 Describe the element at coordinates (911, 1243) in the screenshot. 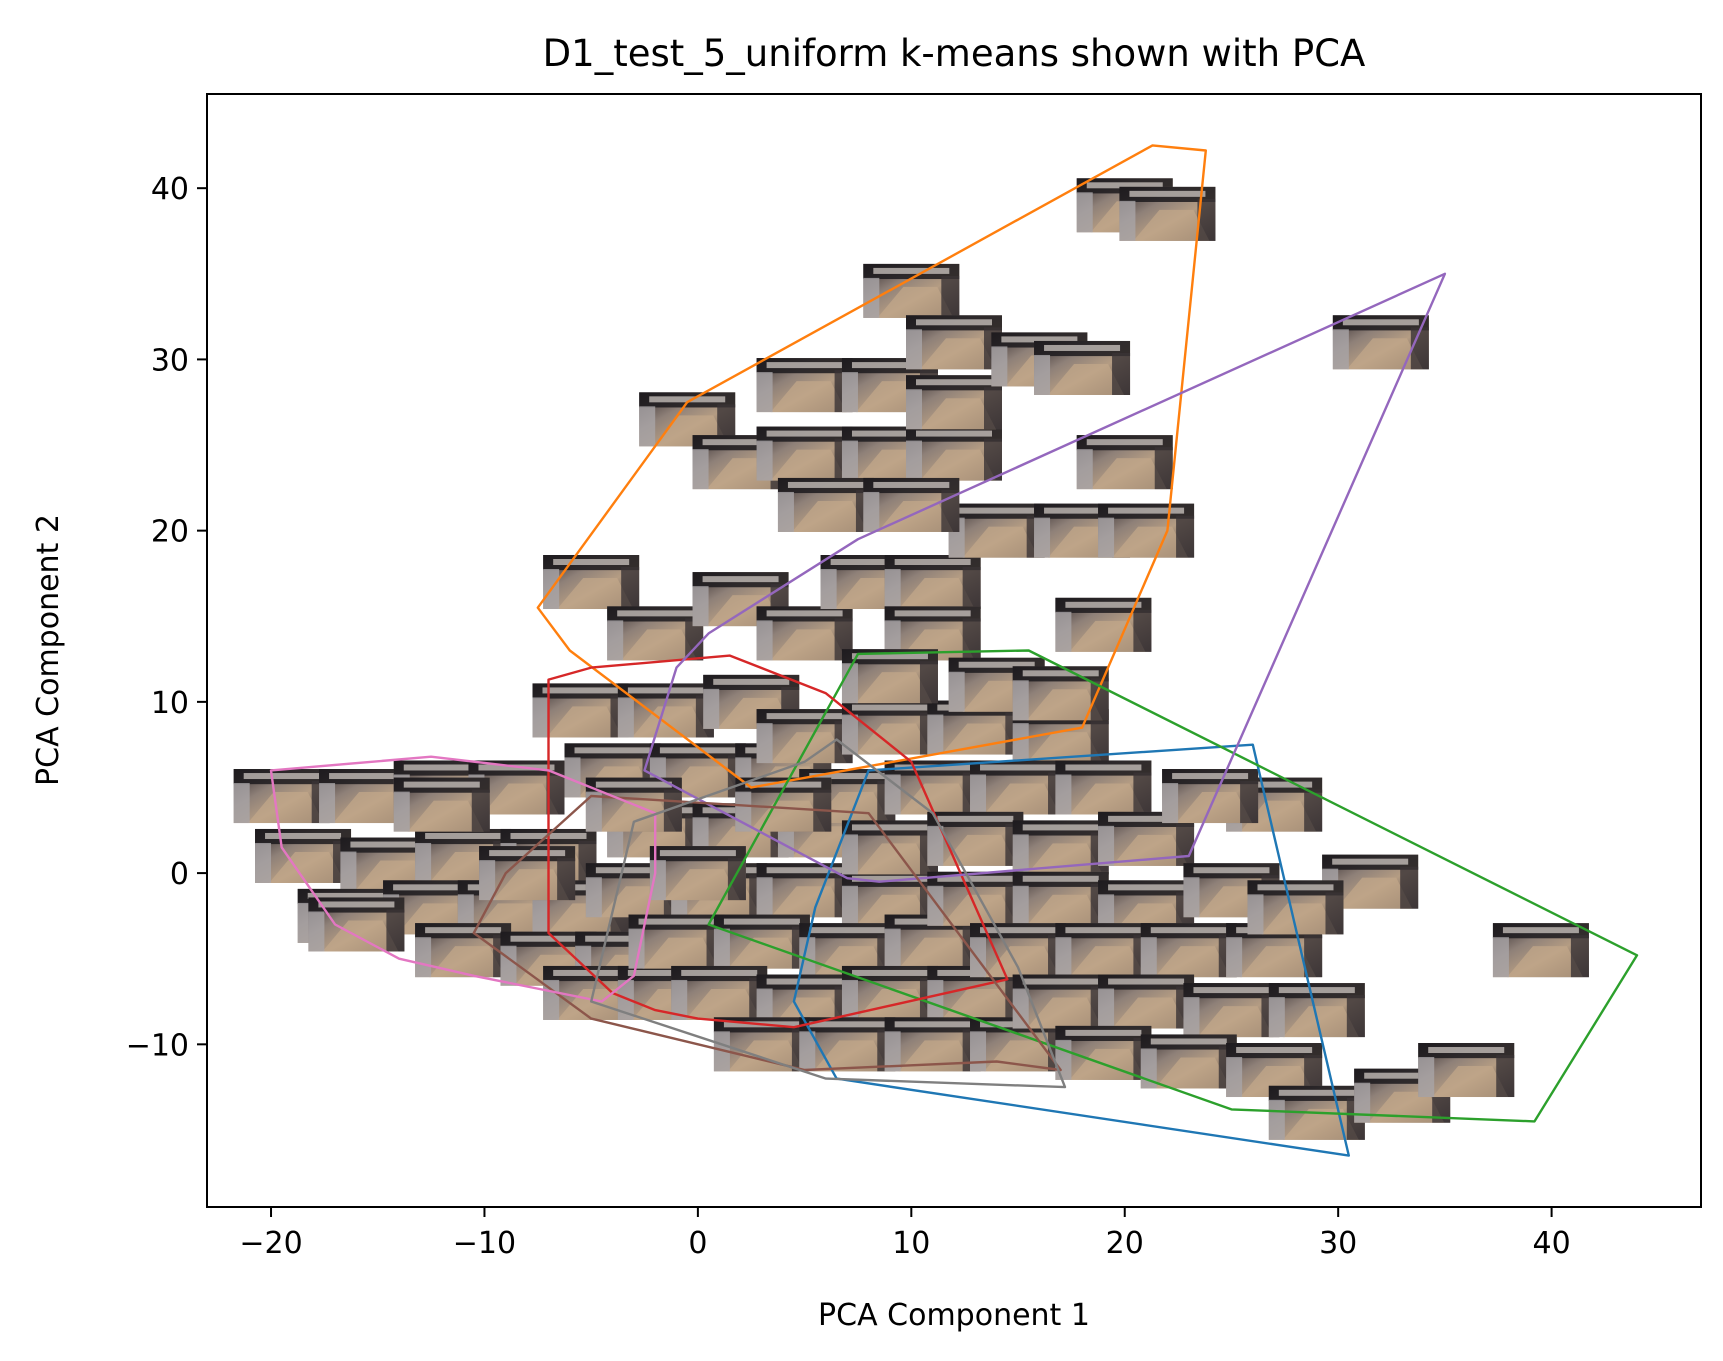

I see `x-tick-label: 10` at that location.